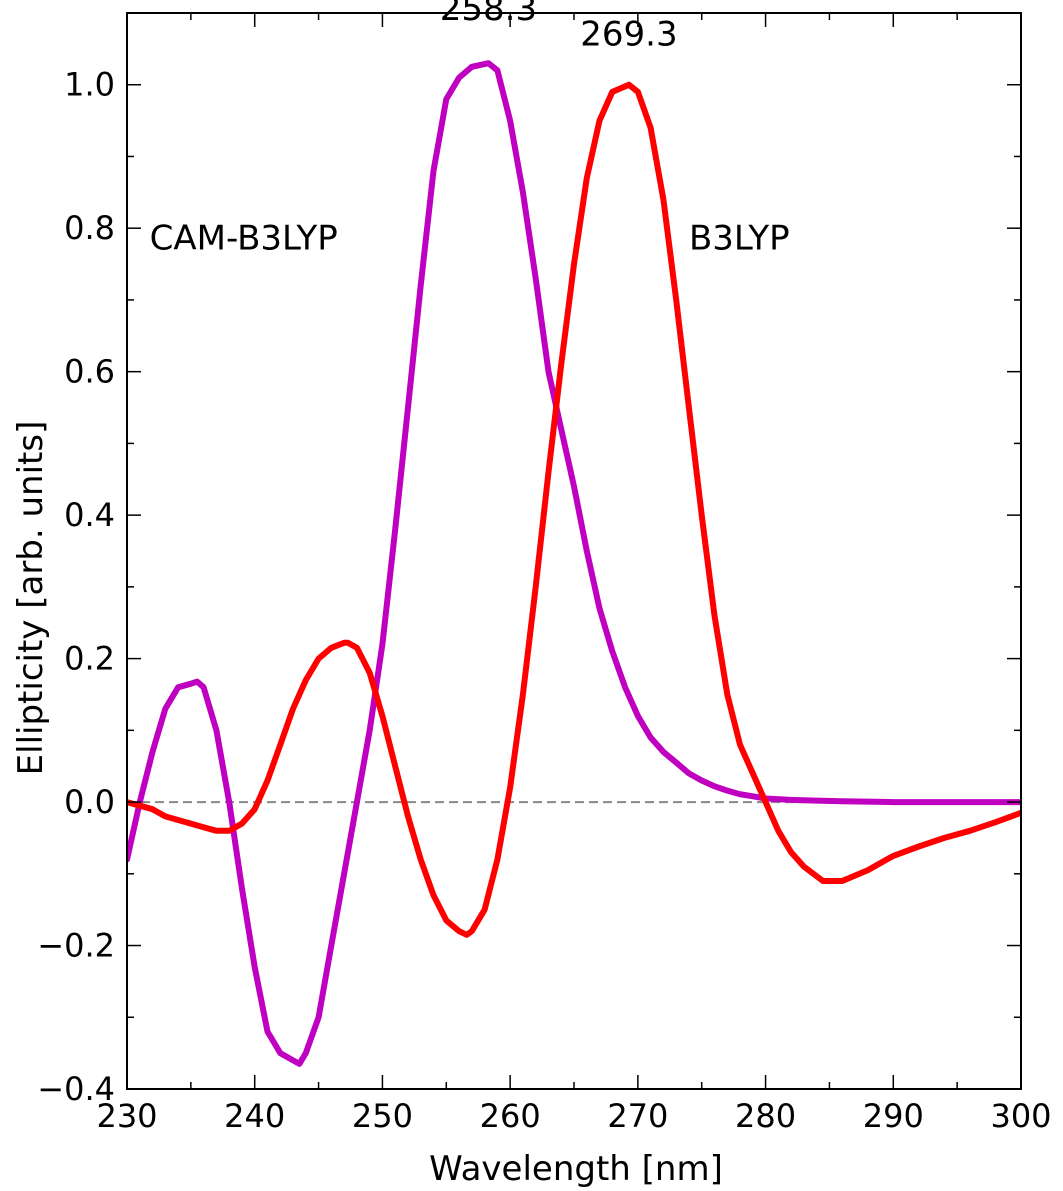 The width and height of the screenshot is (1063, 1191). Describe the element at coordinates (89, 802) in the screenshot. I see `y-tick-label: 0.0` at that location.